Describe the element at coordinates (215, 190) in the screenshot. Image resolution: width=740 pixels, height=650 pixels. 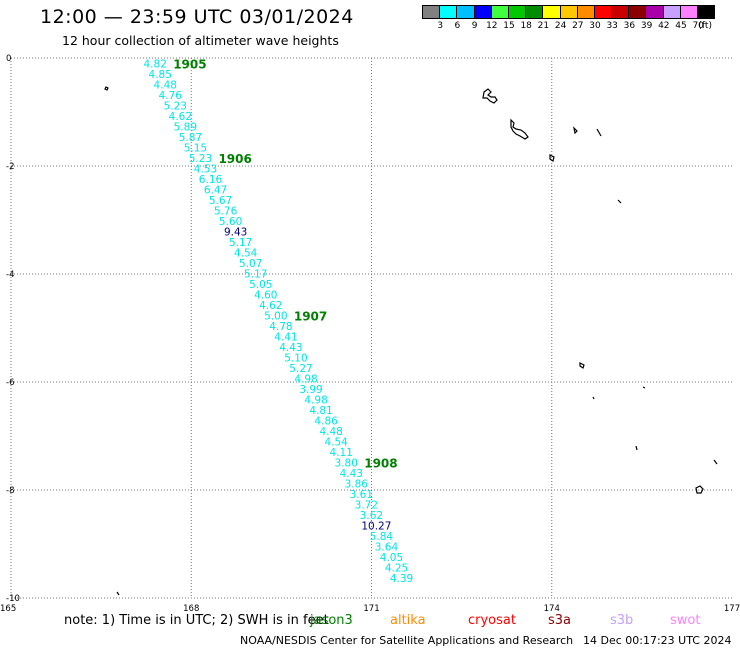
I see `wave-height-value: 6.47` at that location.